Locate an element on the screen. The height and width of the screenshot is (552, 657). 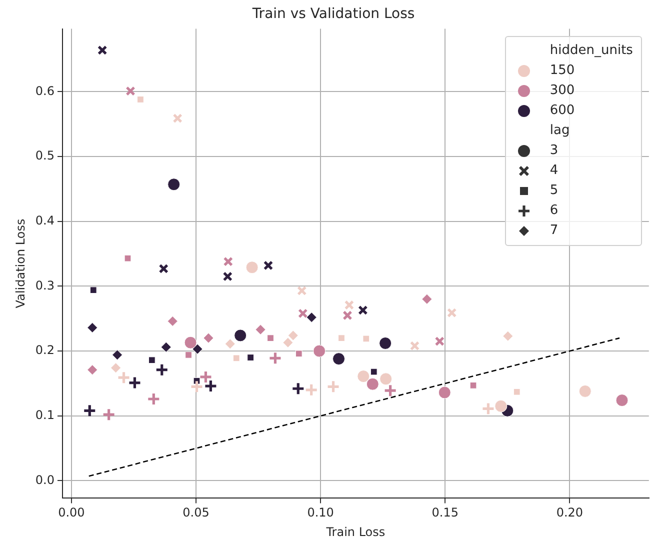
y-tick-label: 0.4 is located at coordinates (44, 220).